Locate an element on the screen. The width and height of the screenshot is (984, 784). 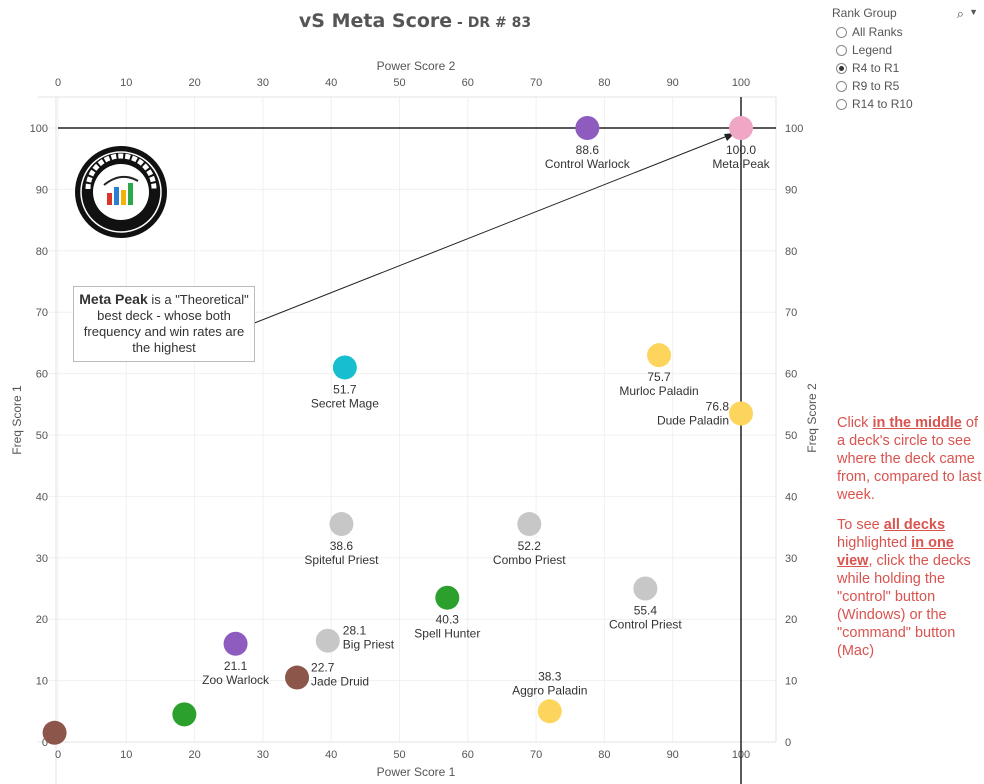
rank-option-r9-to-r5: R9 to R5 is located at coordinates (907, 86).